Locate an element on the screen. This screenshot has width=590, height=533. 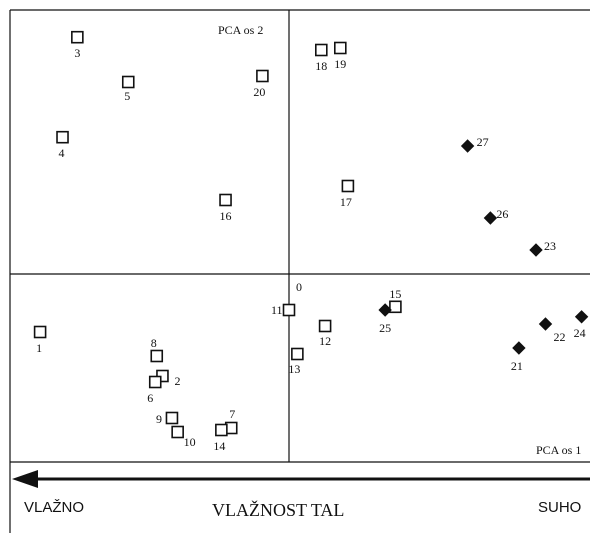
point-label-10: 10 is located at coordinates (190, 442).